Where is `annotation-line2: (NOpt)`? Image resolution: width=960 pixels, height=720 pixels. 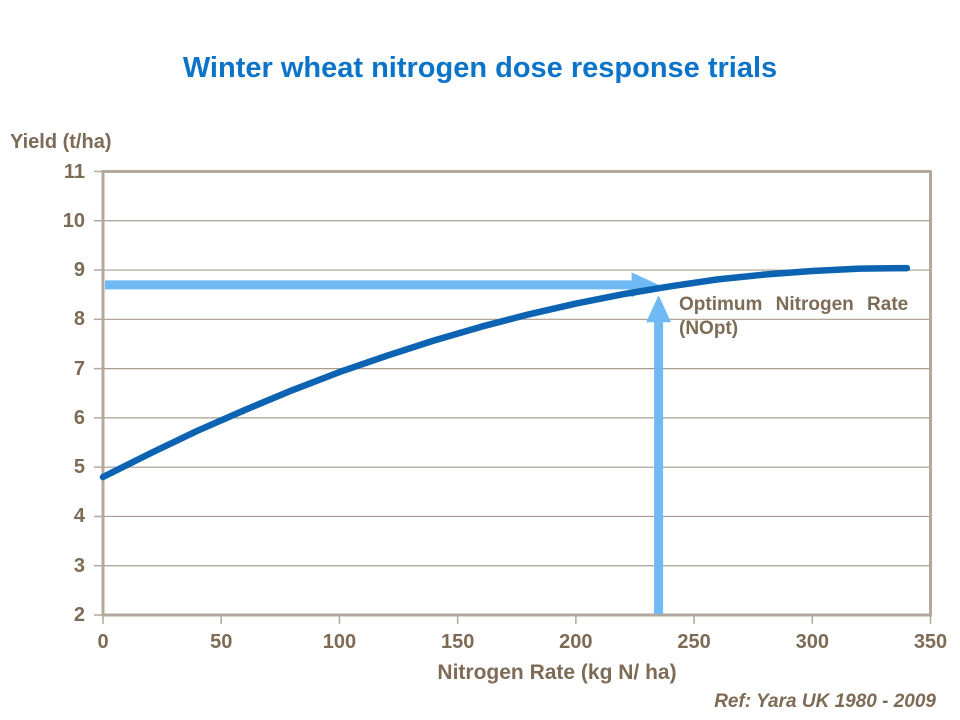 annotation-line2: (NOpt) is located at coordinates (709, 328).